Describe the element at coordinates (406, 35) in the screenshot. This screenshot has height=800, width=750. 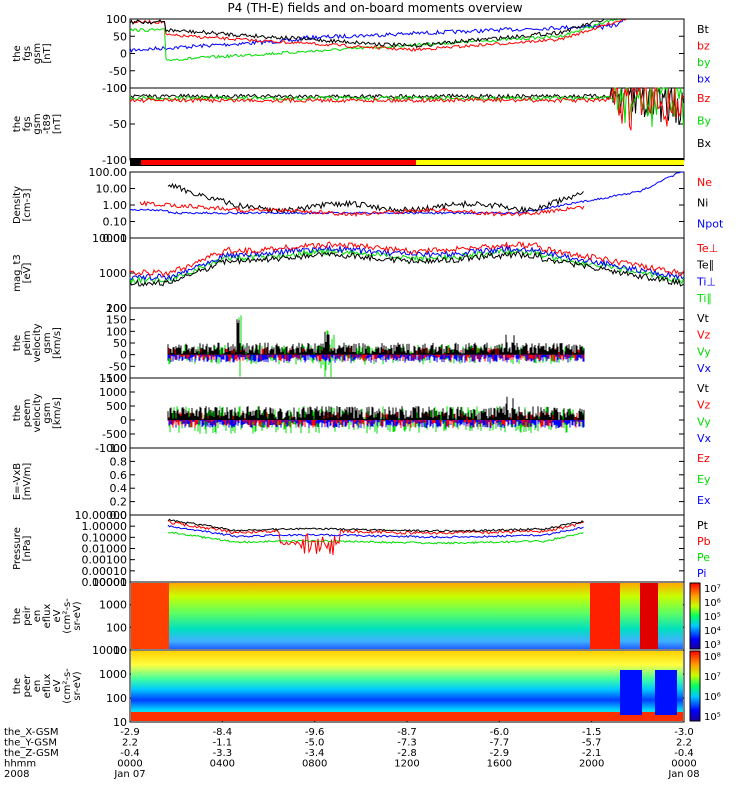
I see `series-bz` at that location.